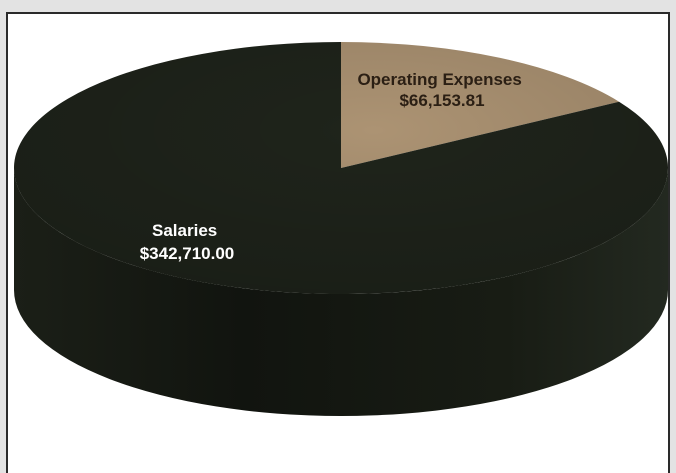 Image resolution: width=676 pixels, height=473 pixels. What do you see at coordinates (187, 242) in the screenshot?
I see `slice-label-salaries: Salaries $342,710.00` at bounding box center [187, 242].